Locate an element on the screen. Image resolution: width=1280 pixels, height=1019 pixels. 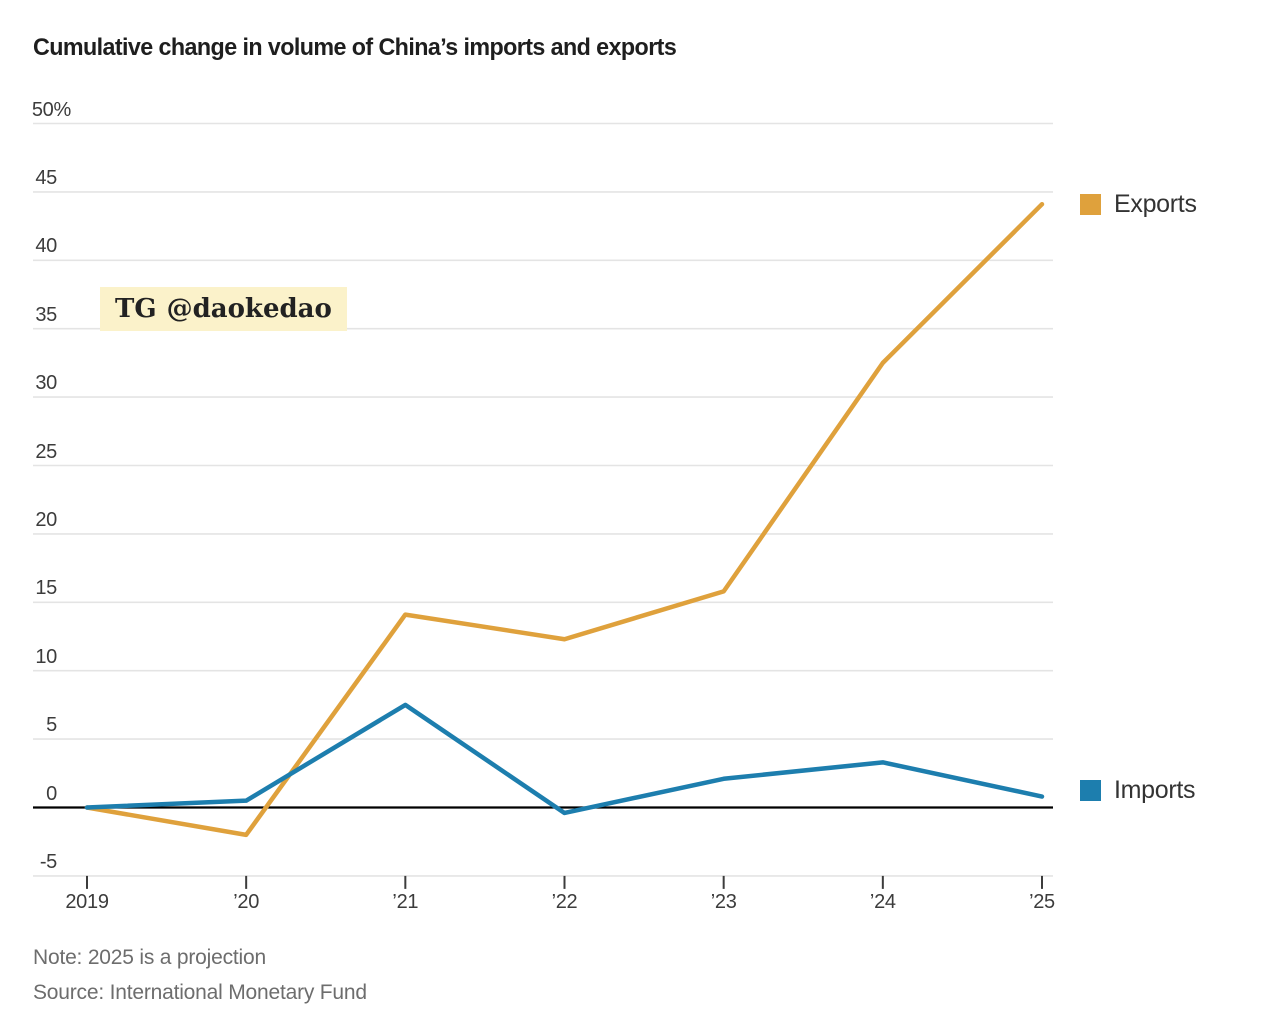
y-tick-label: 35 is located at coordinates (46, 314).